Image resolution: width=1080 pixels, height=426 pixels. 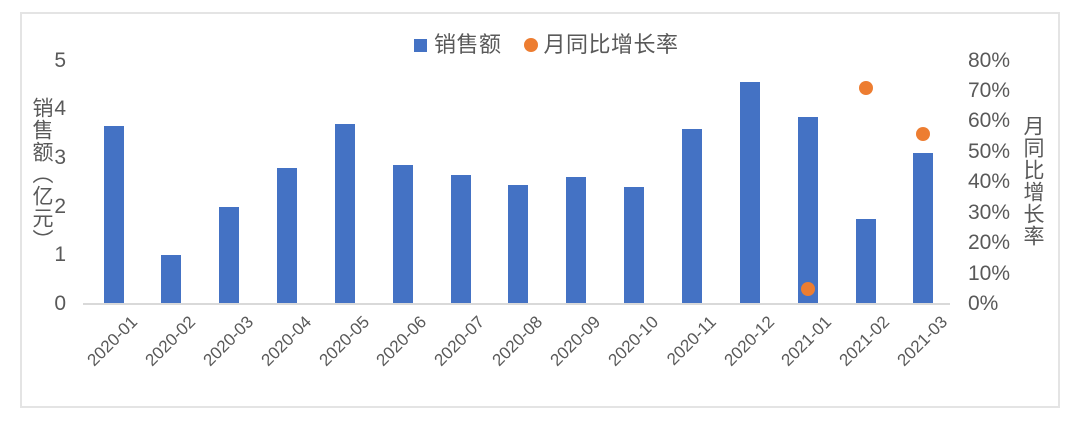 I want to click on sales-legend-swatch-icon, so click(x=420, y=45).